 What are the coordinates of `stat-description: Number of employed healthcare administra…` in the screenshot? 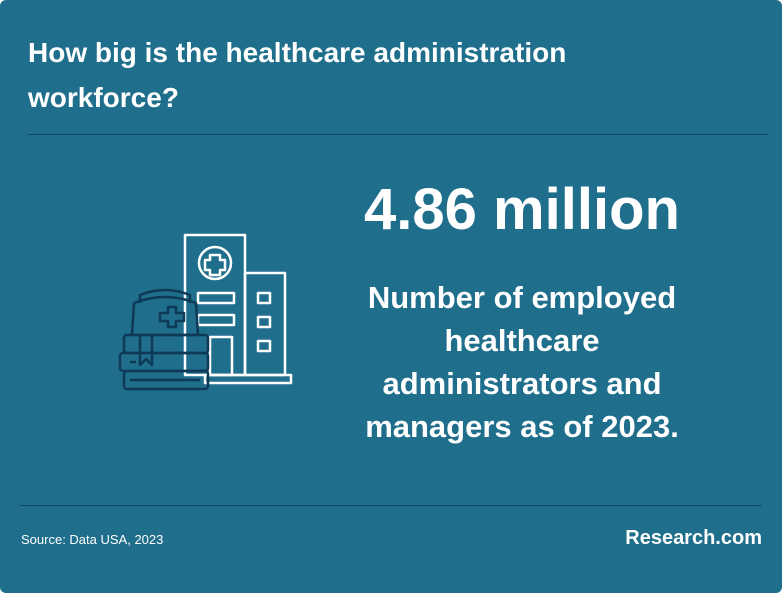 It's located at (522, 362).